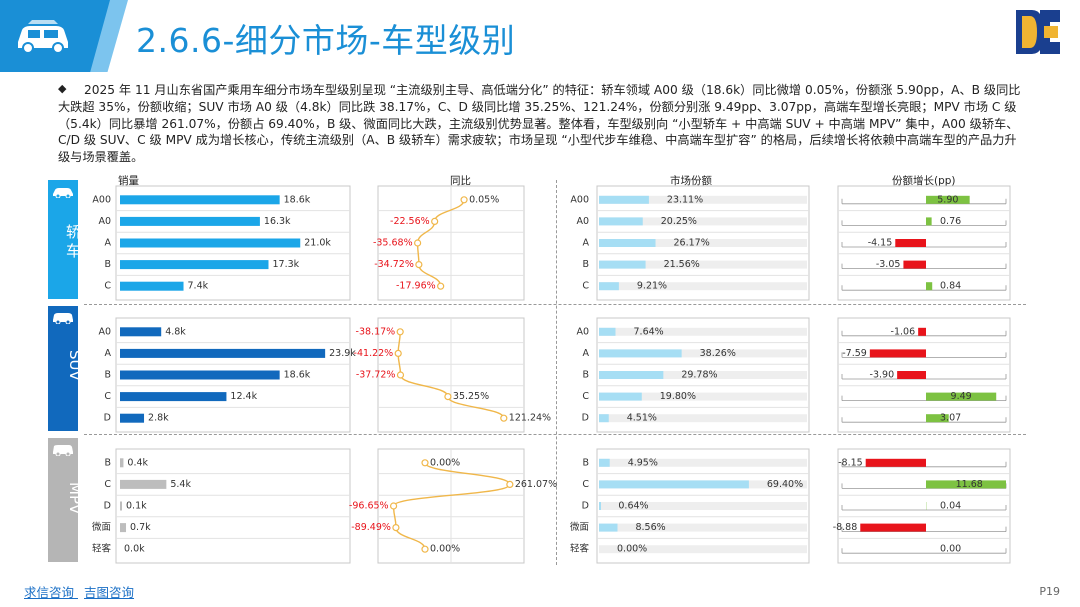  Describe the element at coordinates (175, 331) in the screenshot. I see `sales-value-label: 4.8k` at that location.